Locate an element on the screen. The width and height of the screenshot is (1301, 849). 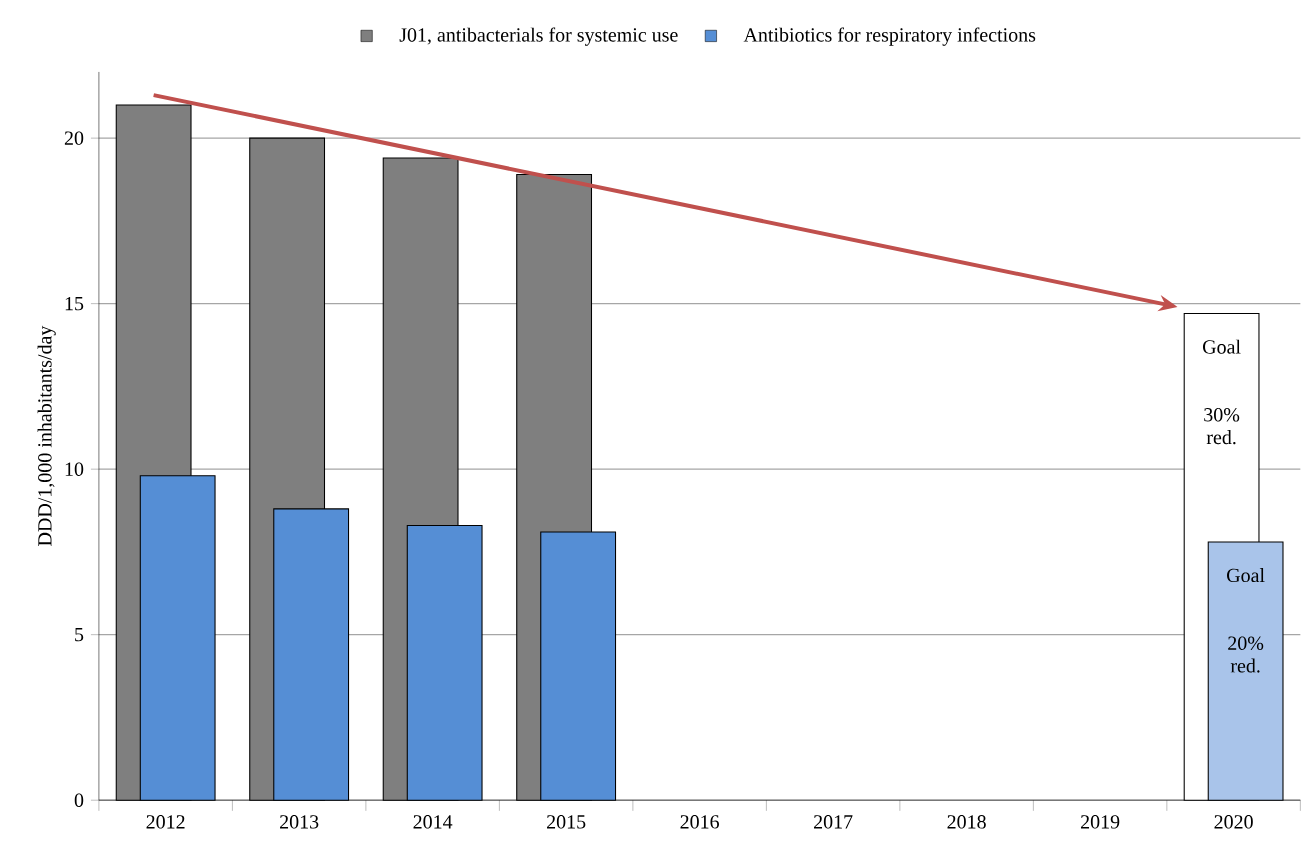
y-tick-label: 5 is located at coordinates (79, 634).